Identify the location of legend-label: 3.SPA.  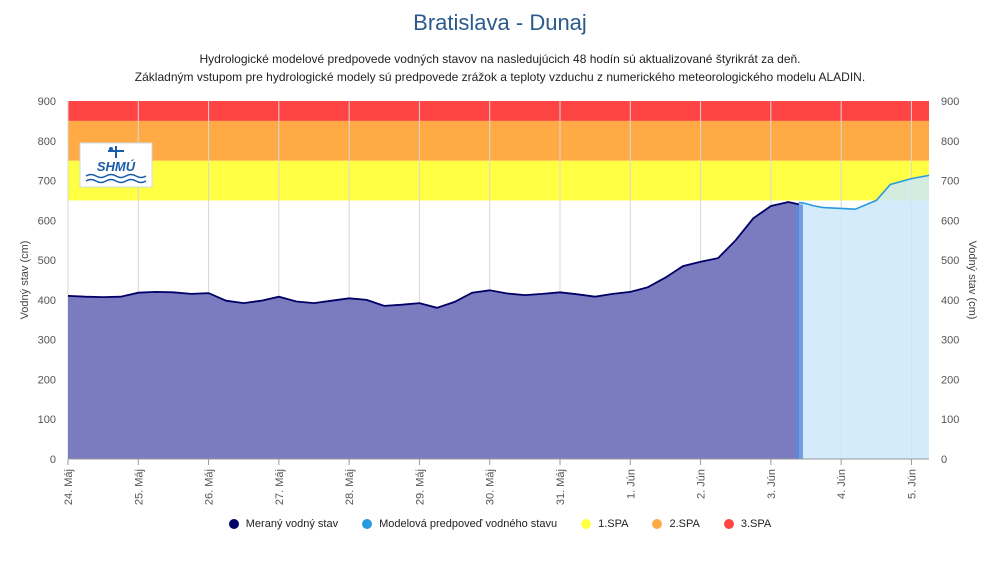
(756, 524).